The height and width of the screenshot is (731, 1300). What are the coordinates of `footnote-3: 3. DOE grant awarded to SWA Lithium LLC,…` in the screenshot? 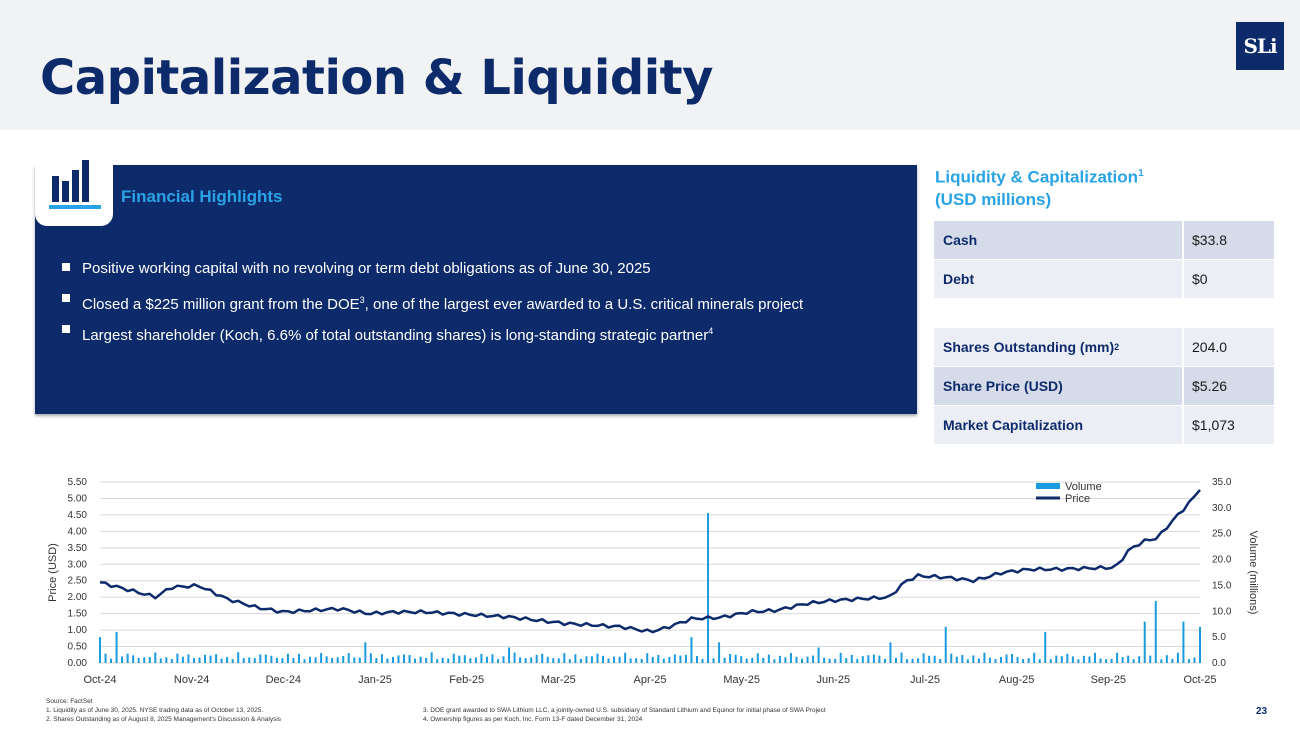 It's located at (624, 710).